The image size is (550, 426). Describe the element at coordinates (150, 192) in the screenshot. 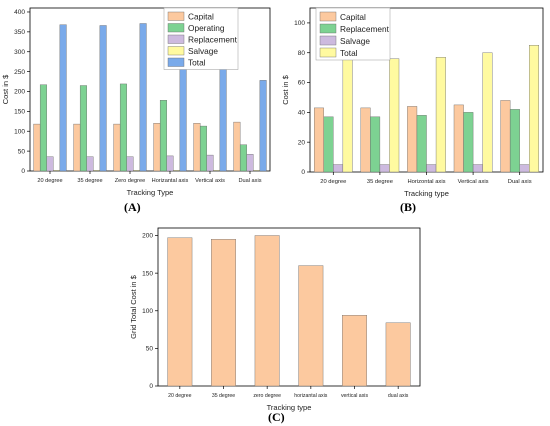

I see `x-axis-title: Tracking Type` at that location.